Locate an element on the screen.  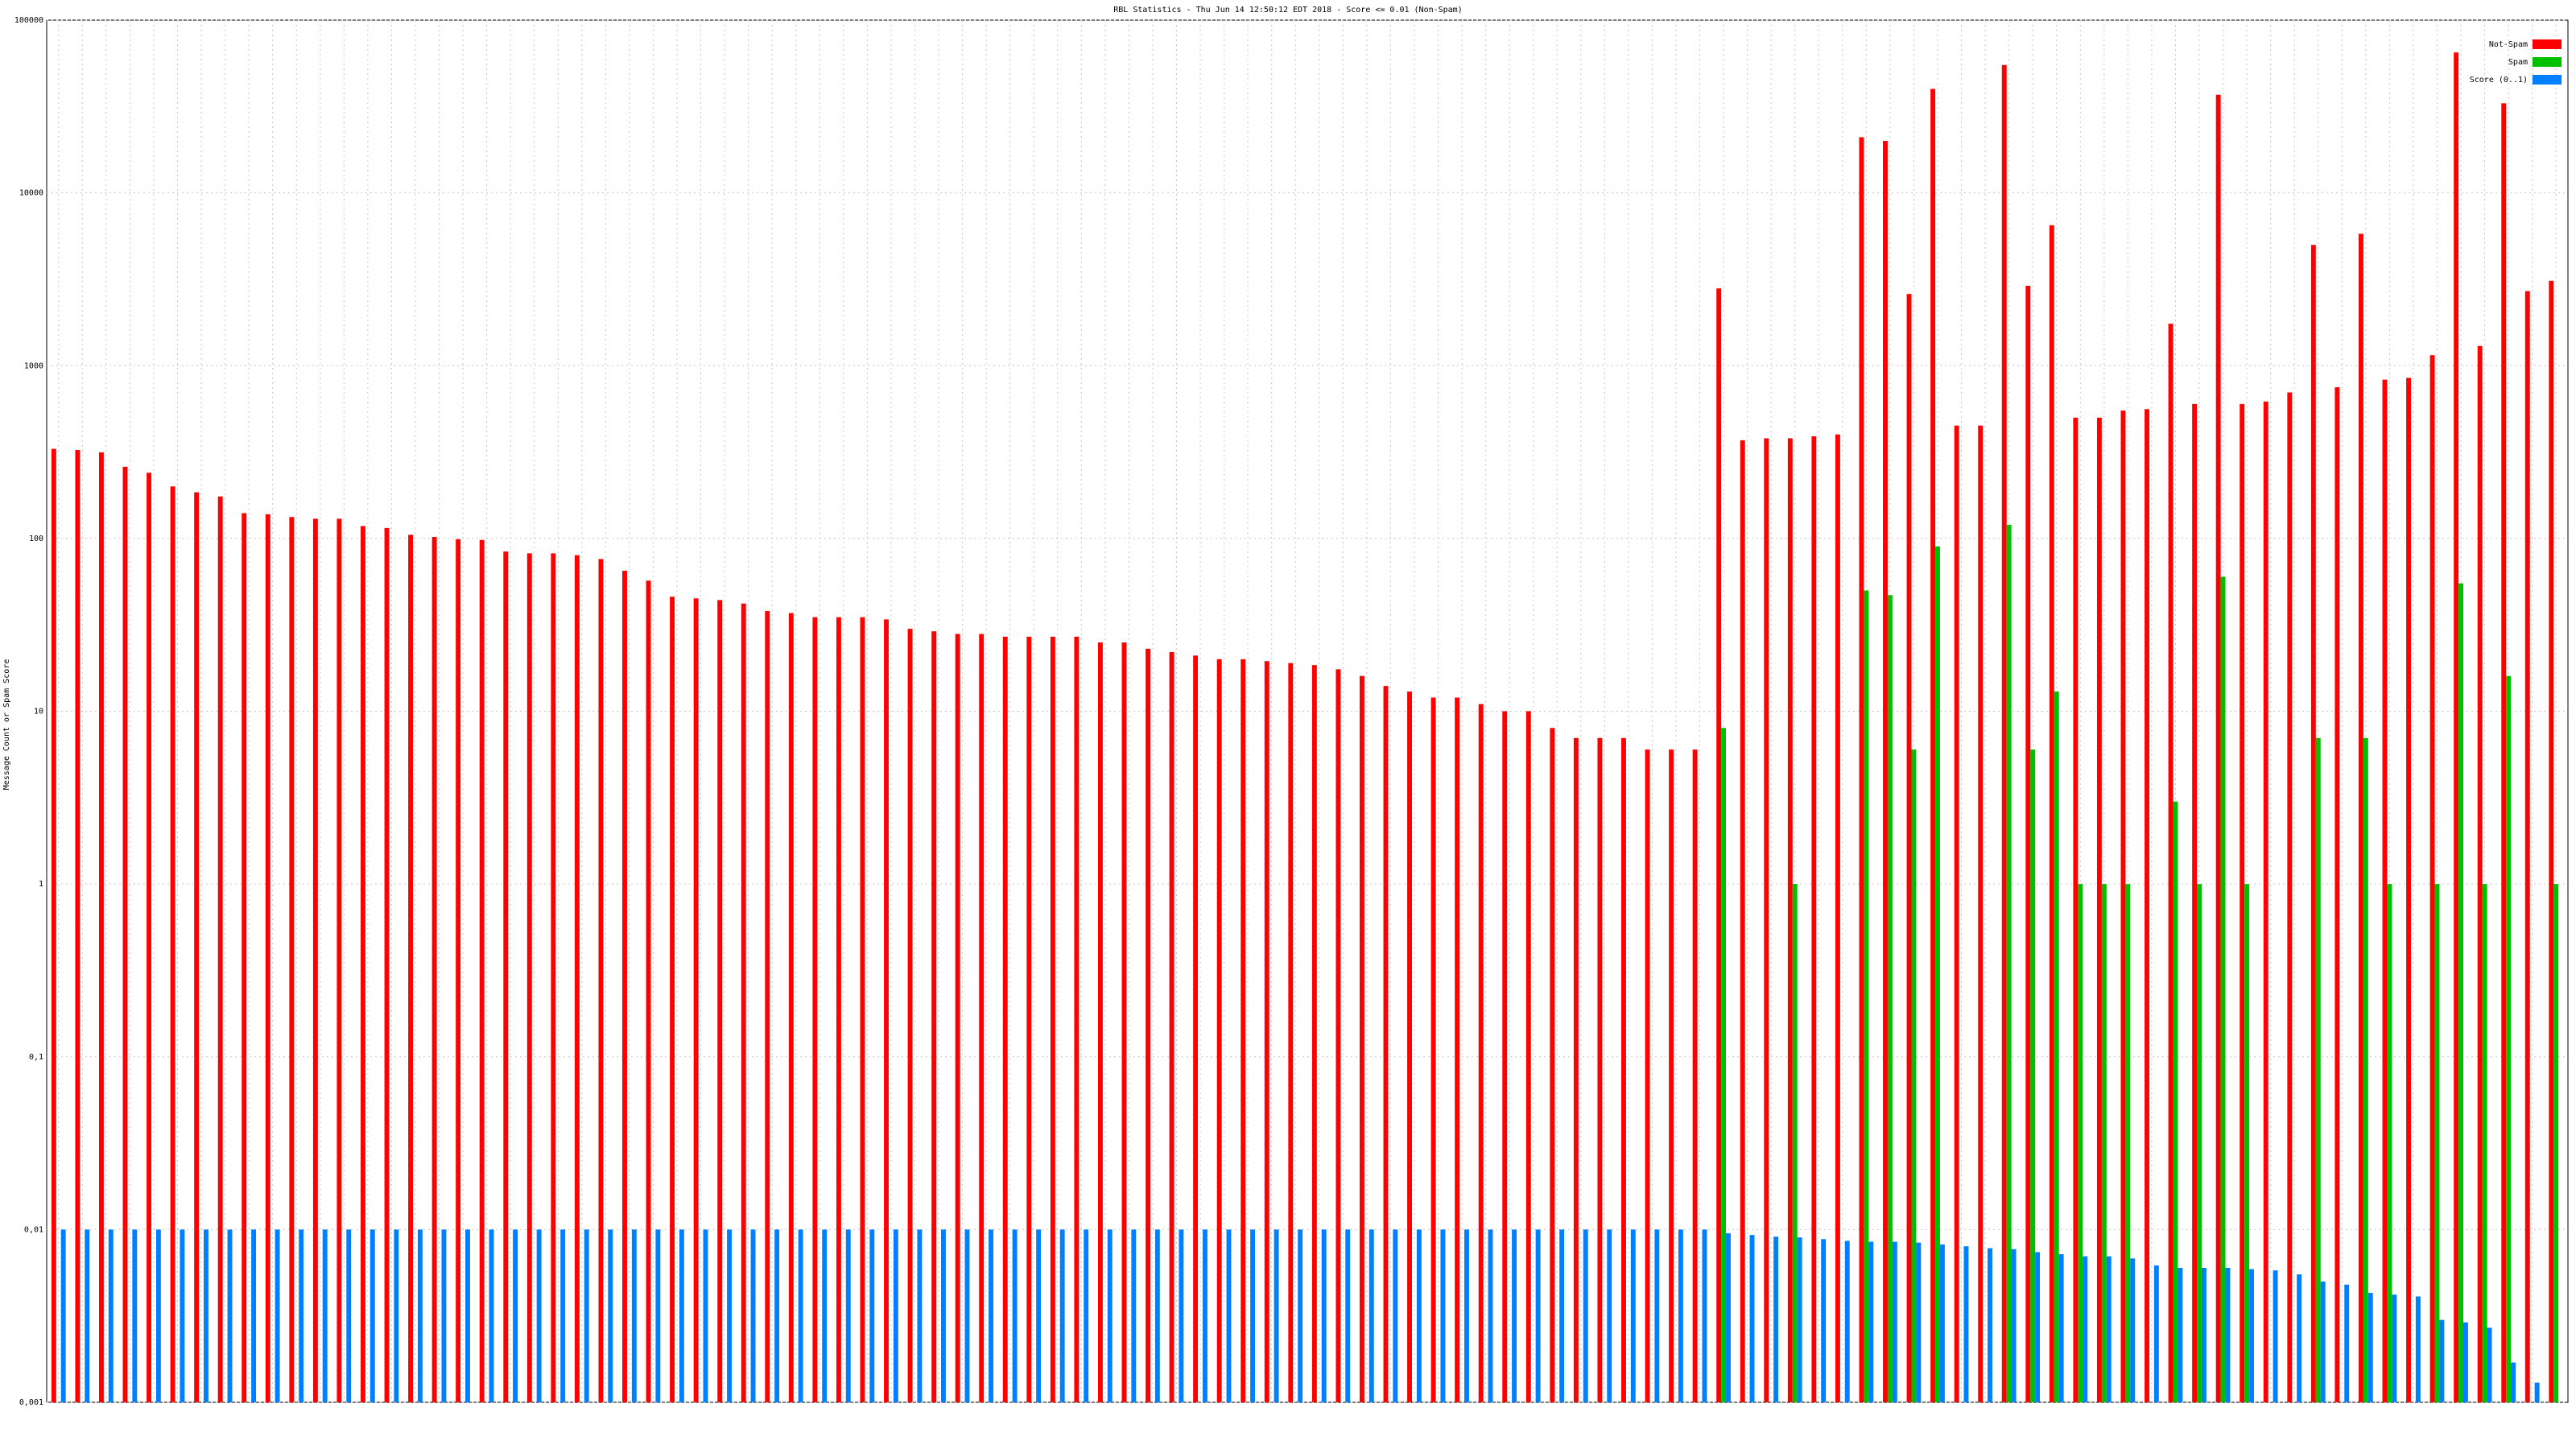
legend-swatch is located at coordinates (2547, 44).